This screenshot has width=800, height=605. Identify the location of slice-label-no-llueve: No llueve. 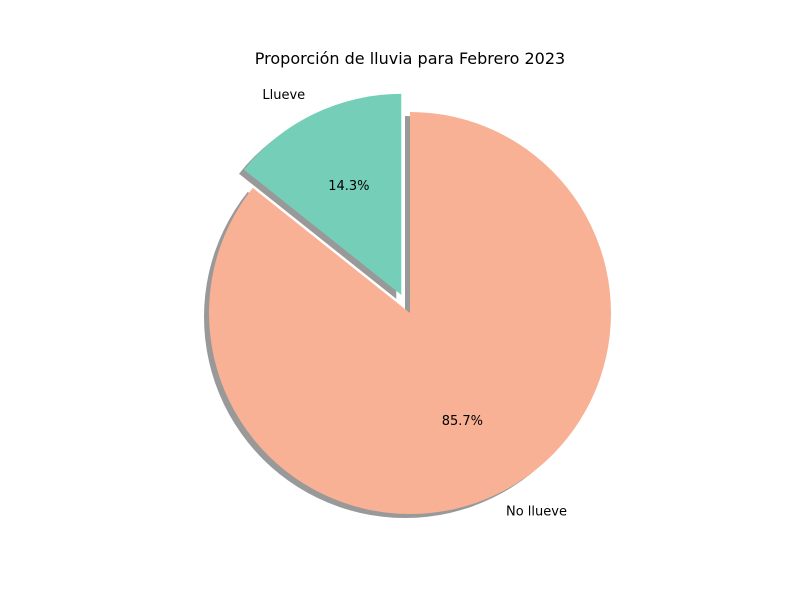
(536, 512).